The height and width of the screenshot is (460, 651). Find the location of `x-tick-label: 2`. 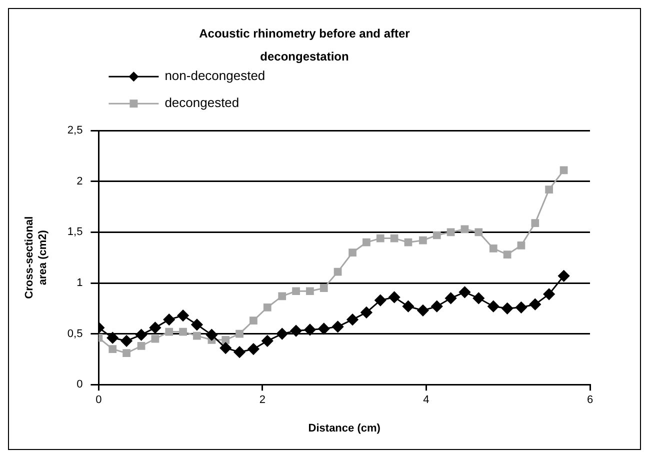

x-tick-label: 2 is located at coordinates (262, 400).